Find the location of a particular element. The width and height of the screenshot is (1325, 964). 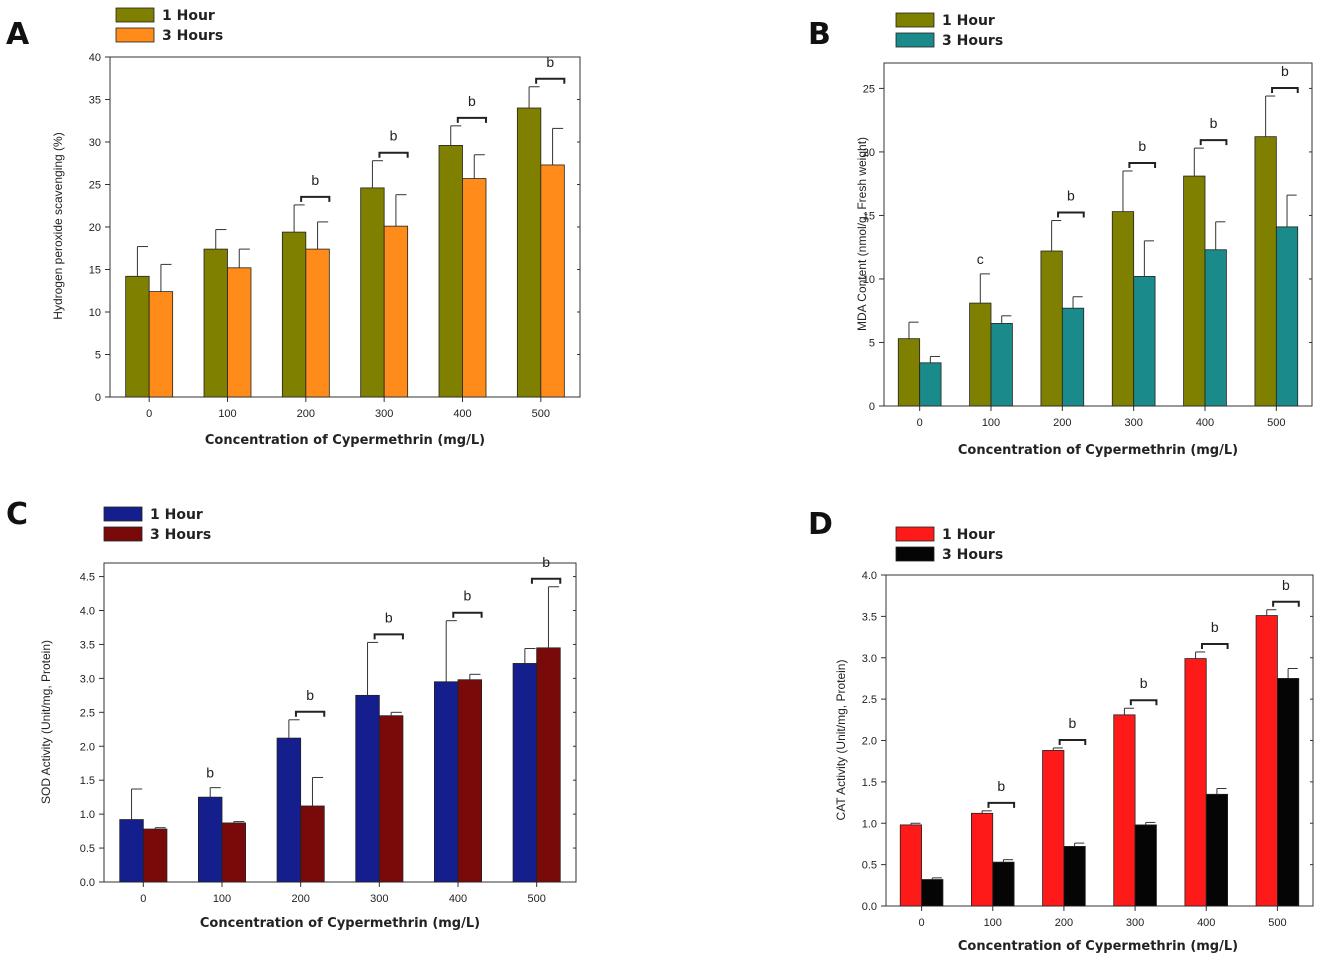

x-tick-label: 500 is located at coordinates (541, 414).